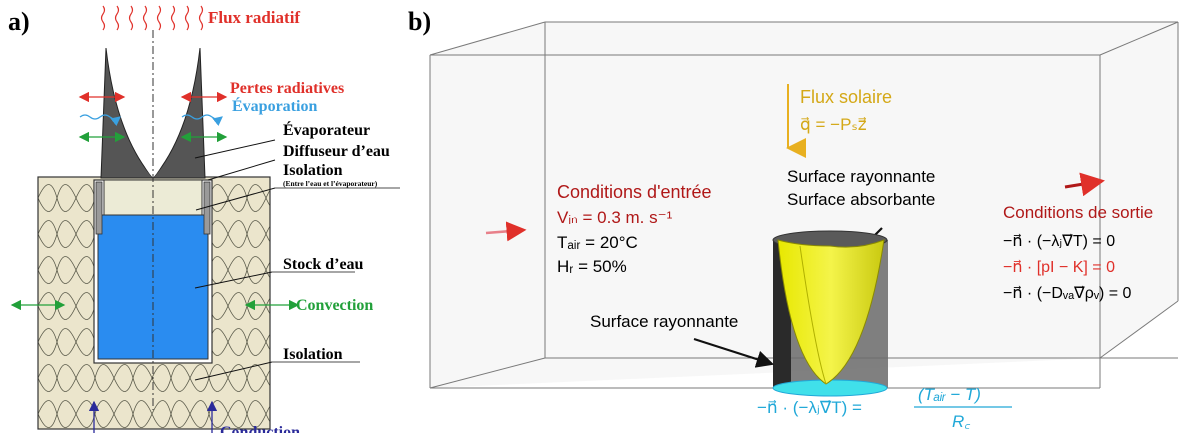 This screenshot has height=433, width=1191. What do you see at coordinates (615, 217) in the screenshot?
I see `inlet-vin: Vᵢₙ = 0.3 m. s⁻¹` at bounding box center [615, 217].